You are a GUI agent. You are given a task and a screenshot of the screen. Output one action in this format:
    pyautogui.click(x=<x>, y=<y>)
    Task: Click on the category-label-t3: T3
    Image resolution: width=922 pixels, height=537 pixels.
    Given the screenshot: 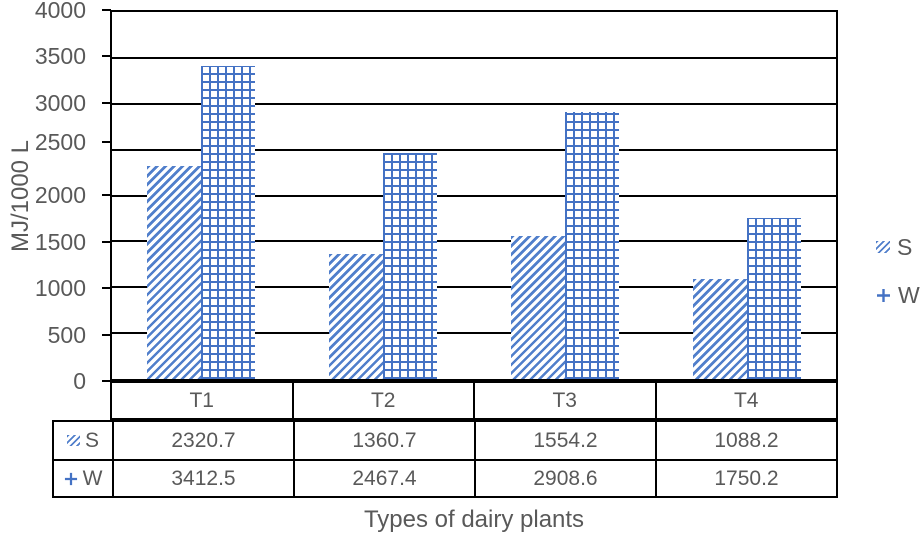 What is the action you would take?
    pyautogui.click(x=564, y=400)
    